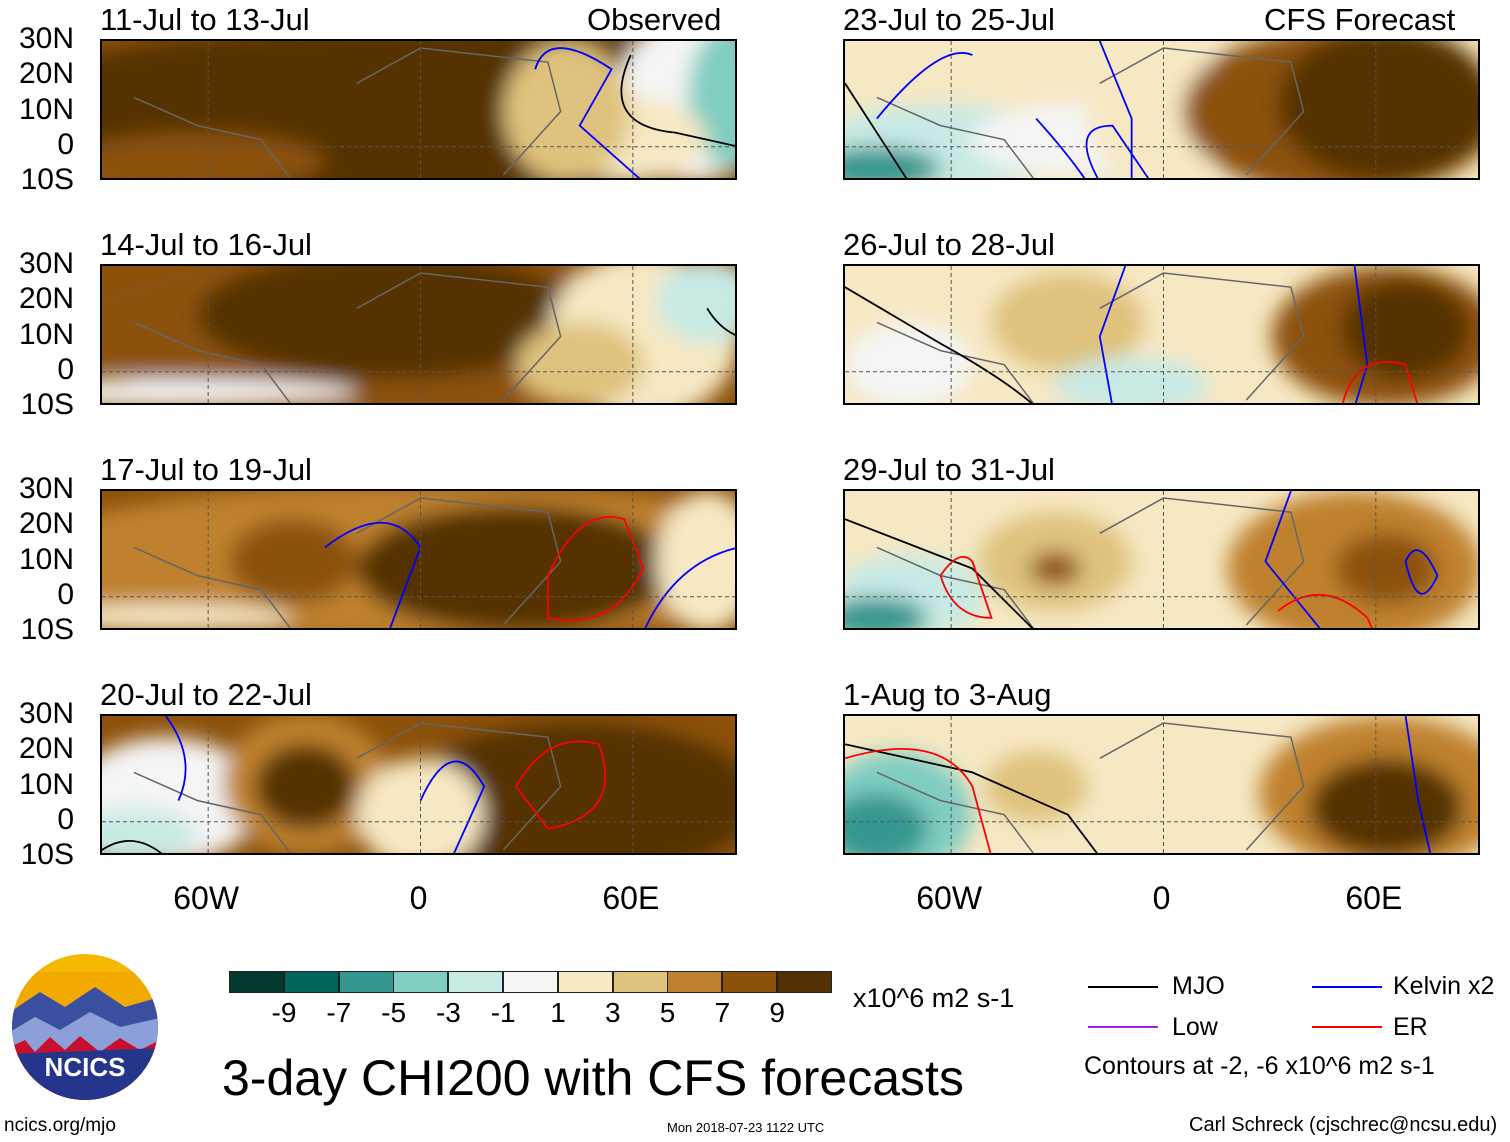 The image size is (1510, 1142). What do you see at coordinates (1410, 1027) in the screenshot?
I see `legend-label-er: ER` at bounding box center [1410, 1027].